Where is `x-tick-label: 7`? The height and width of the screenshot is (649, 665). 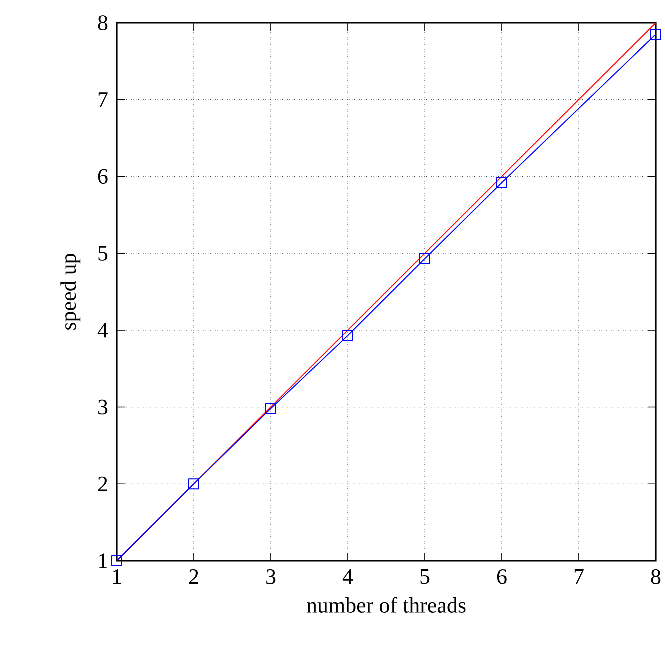 x-tick-label: 7 is located at coordinates (579, 577).